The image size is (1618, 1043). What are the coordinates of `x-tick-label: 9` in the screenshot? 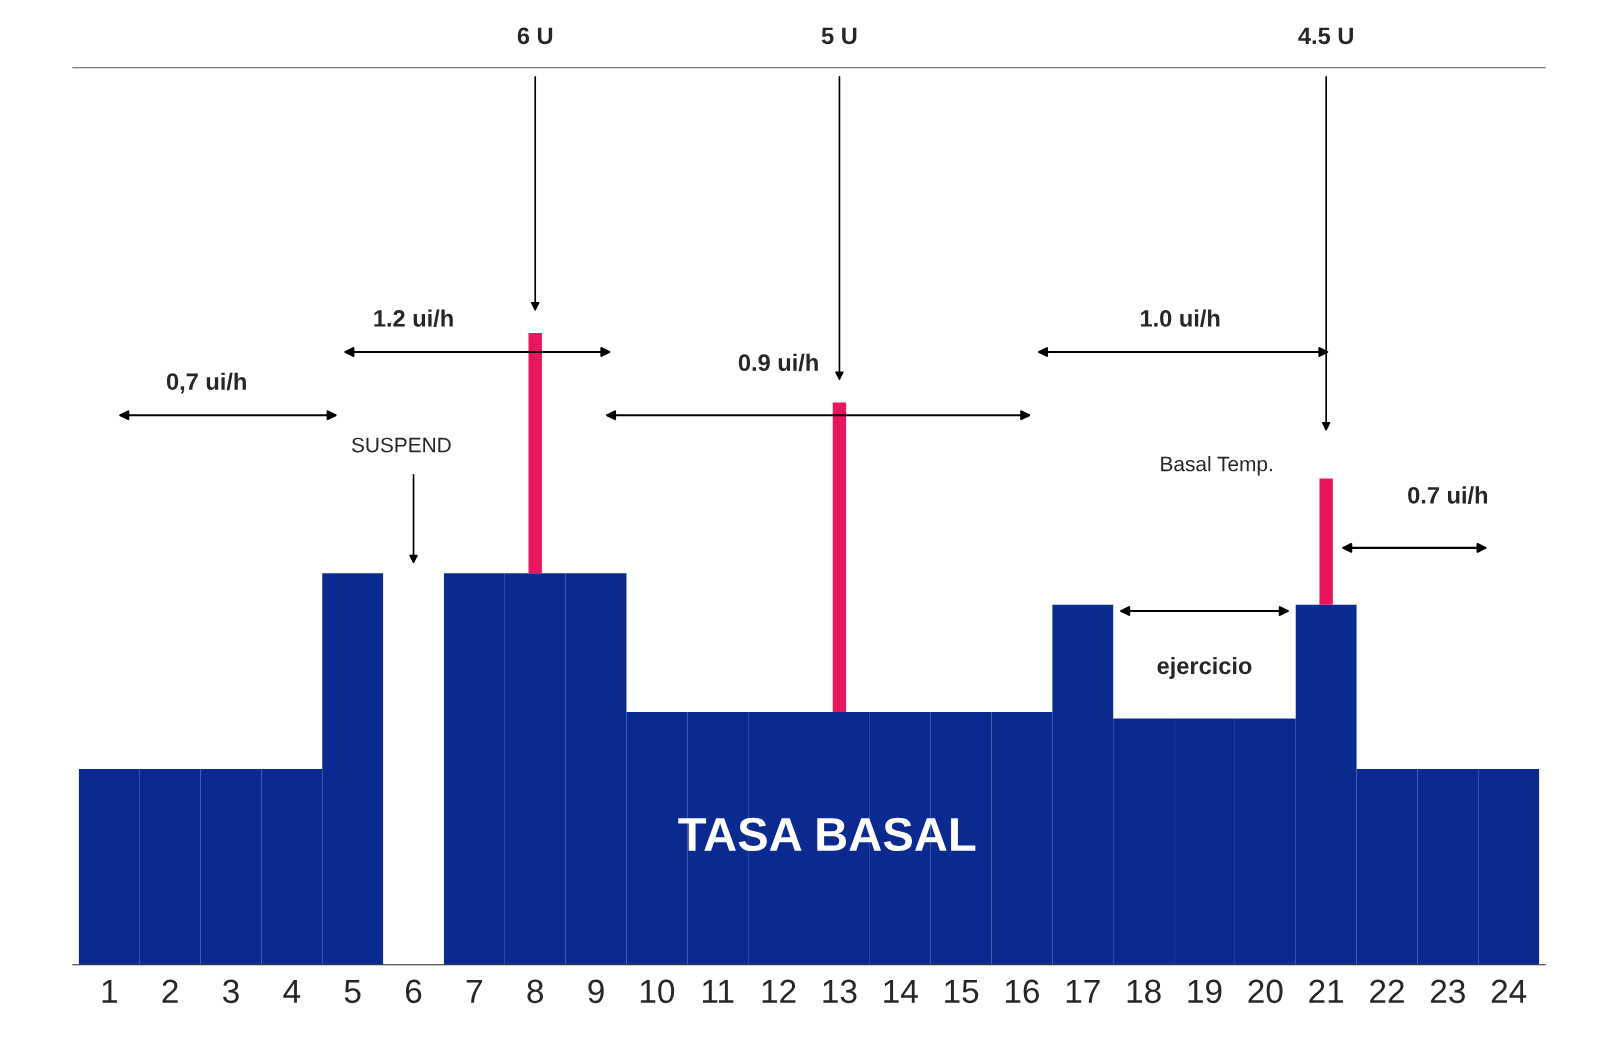 It's located at (596, 991).